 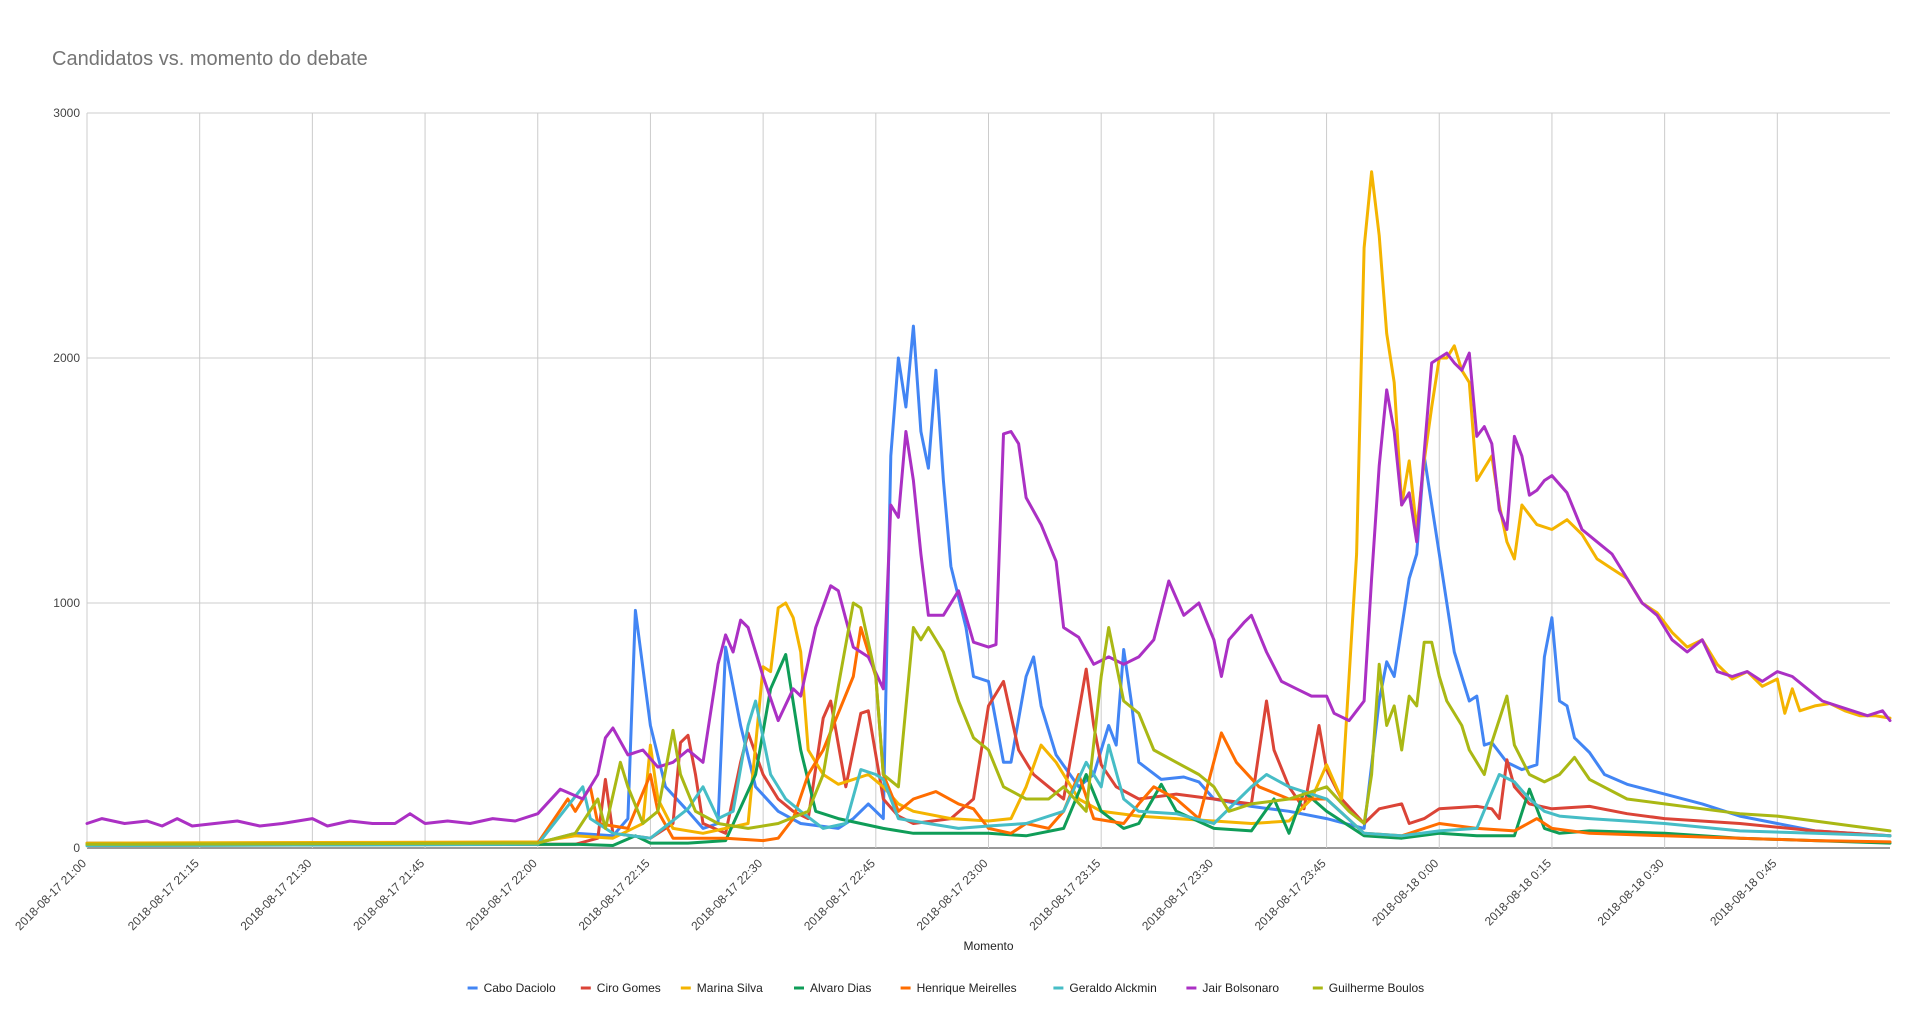 What do you see at coordinates (1177, 894) in the screenshot?
I see `x-tick-label: 2018-08-17 23:30` at bounding box center [1177, 894].